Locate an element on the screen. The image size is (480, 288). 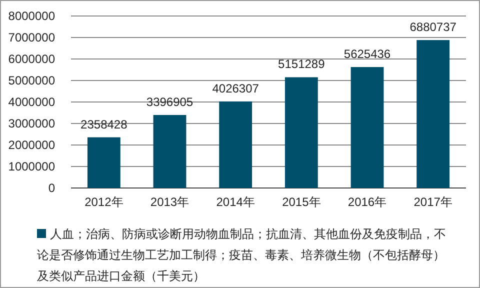
y-tick-label: 0 is located at coordinates (52, 188).